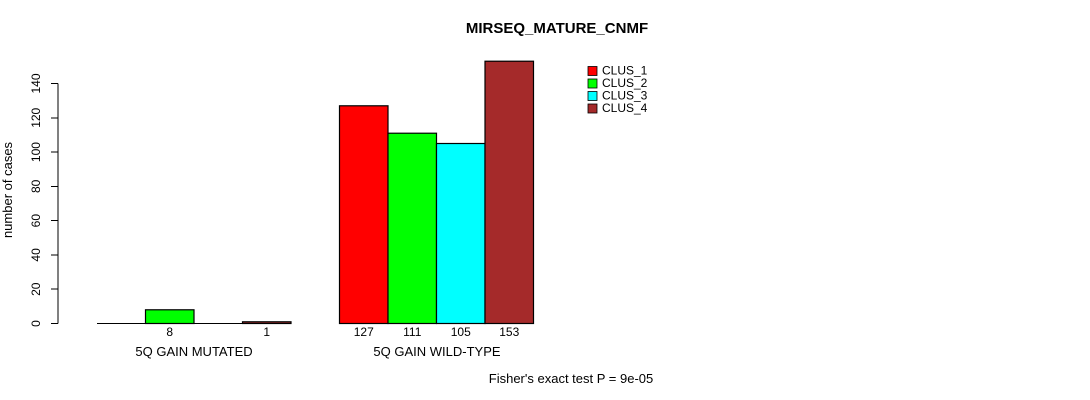 The width and height of the screenshot is (1090, 400). I want to click on bar-value-label: 8, so click(169, 332).